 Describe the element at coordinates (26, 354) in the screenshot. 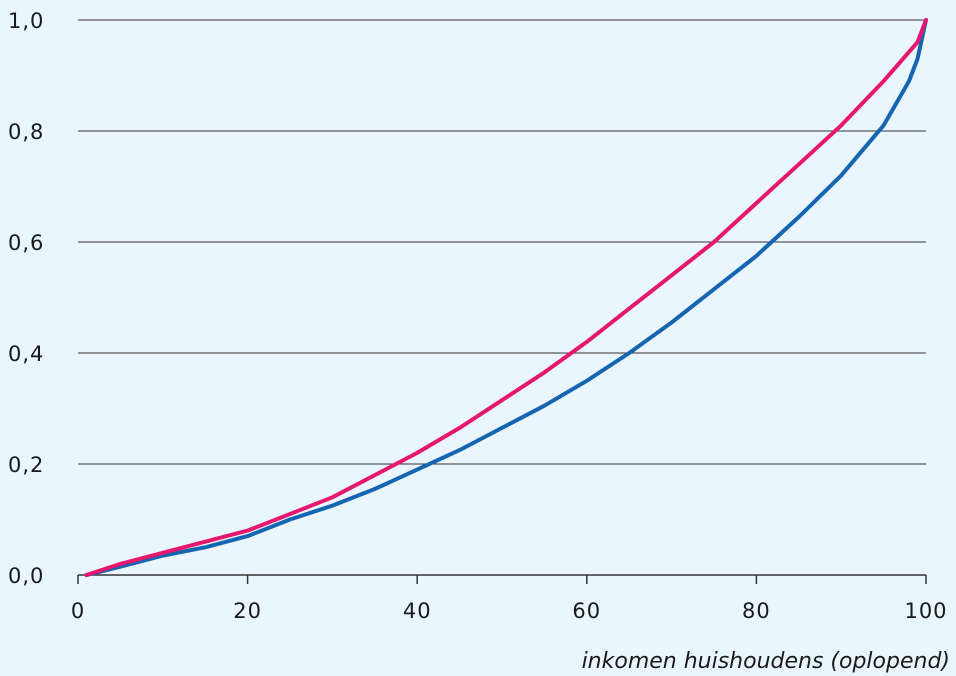

I see `y-tick-label: 0,4` at that location.